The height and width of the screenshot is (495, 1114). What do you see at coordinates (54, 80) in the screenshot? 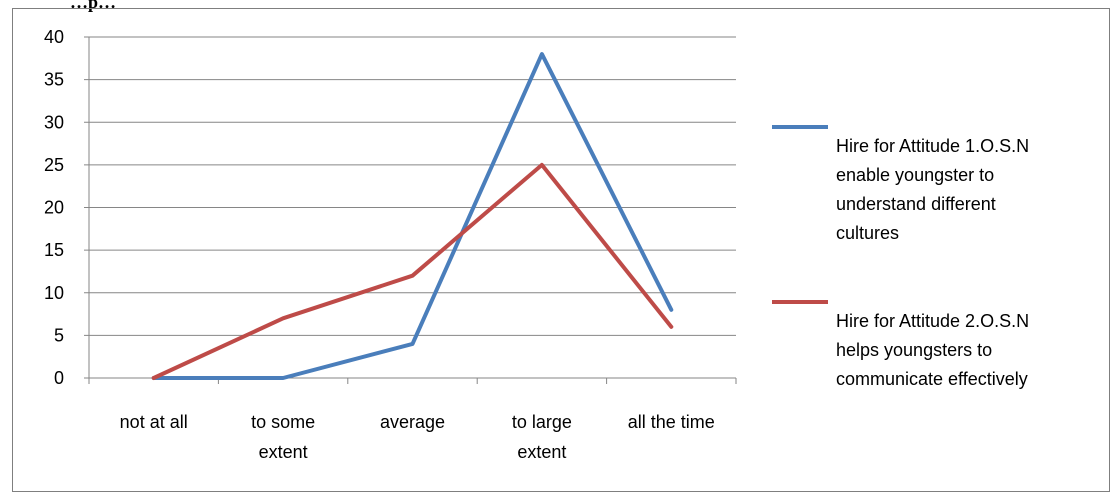
I see `y-tick-label-35: 35` at bounding box center [54, 80].